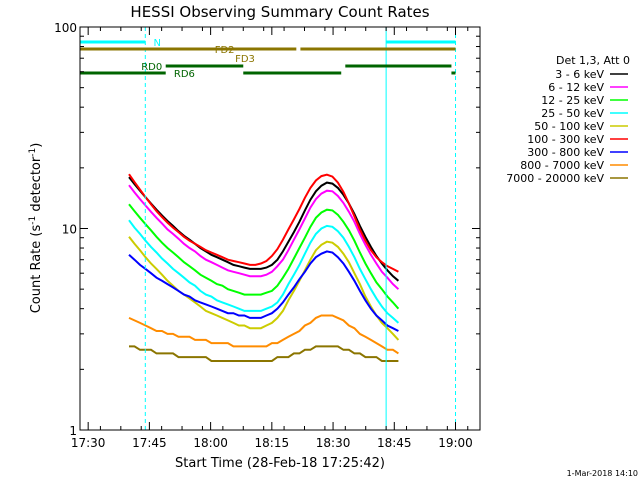 The height and width of the screenshot is (480, 640). Describe the element at coordinates (156, 43) in the screenshot. I see `observing-bar-label-n: N` at that location.